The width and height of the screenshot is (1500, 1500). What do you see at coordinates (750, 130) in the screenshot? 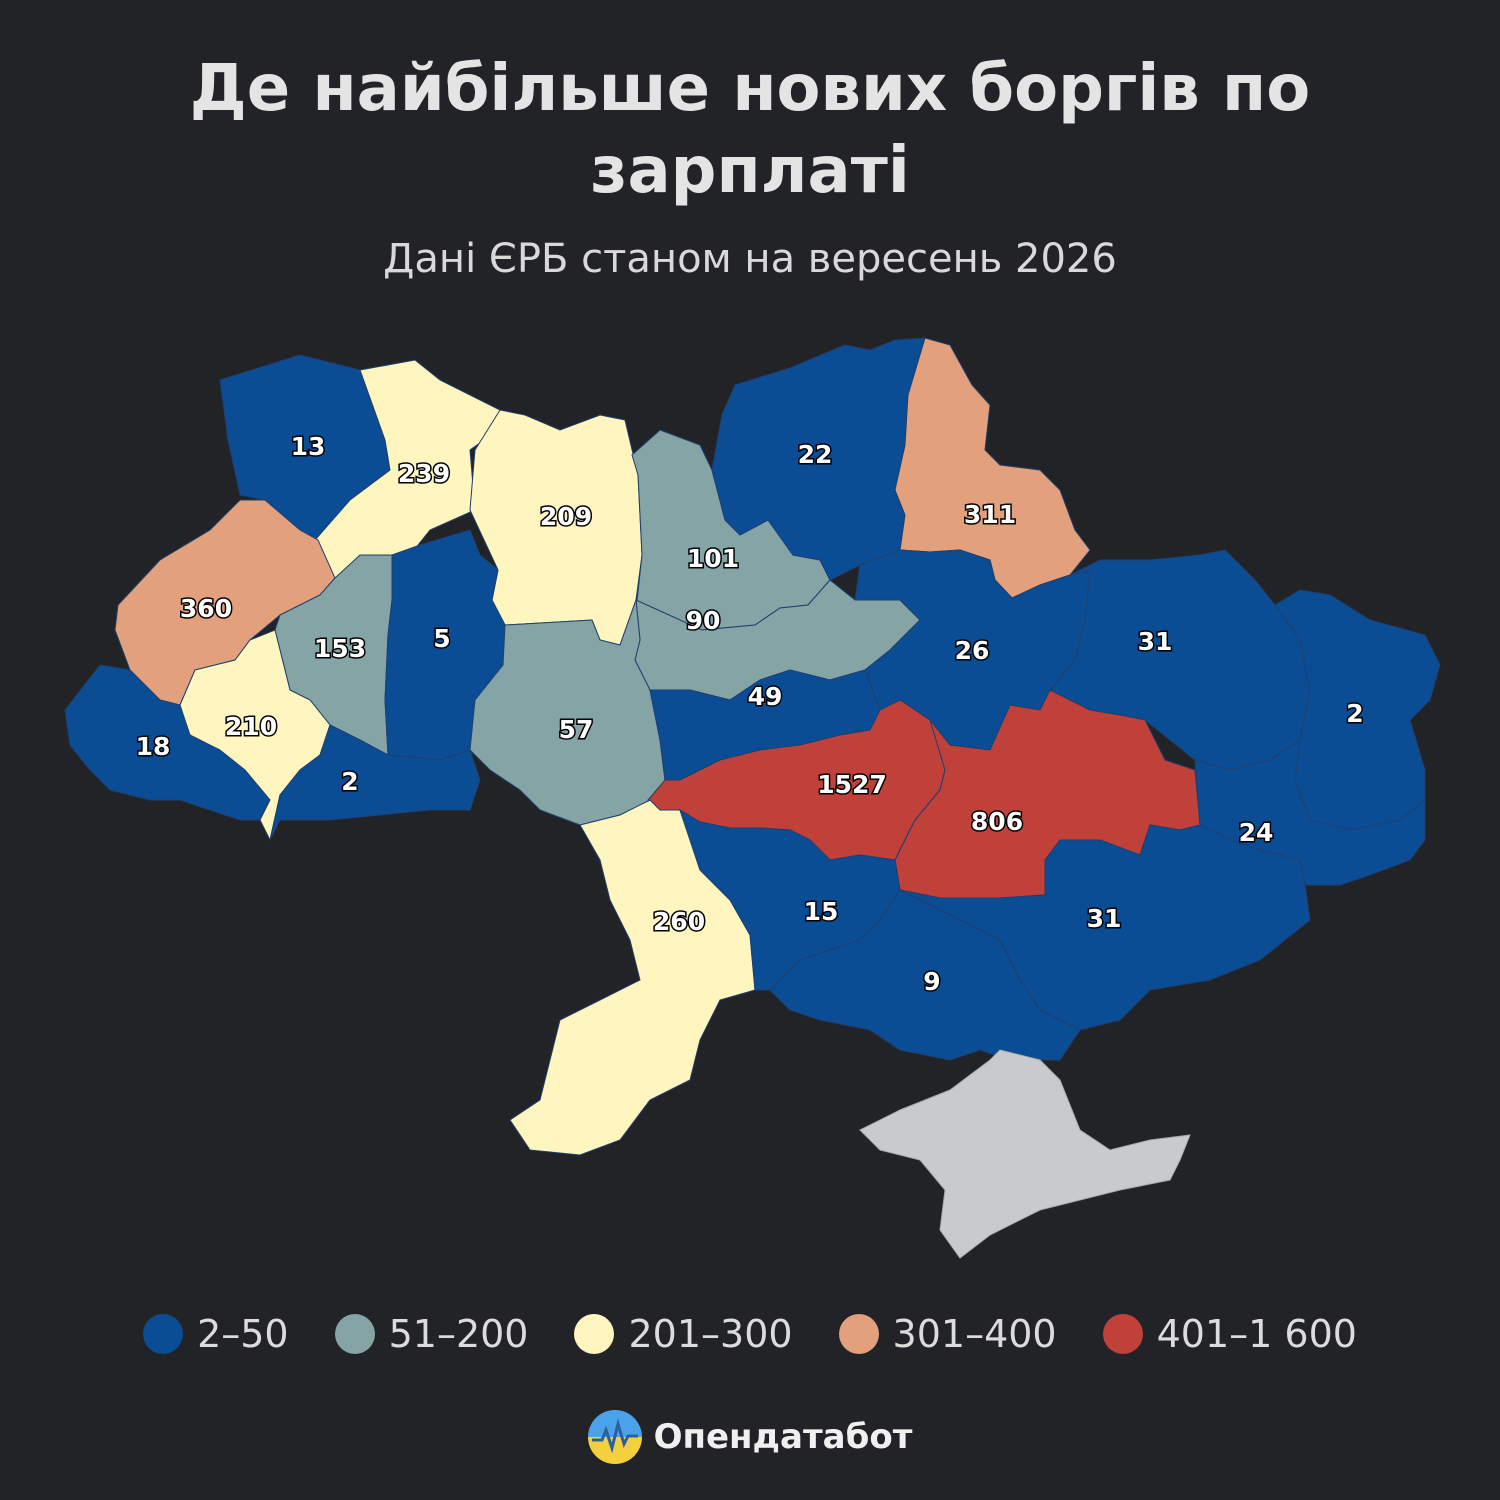
I see `page-title: Де найбільше нових боргів по зарплаті` at bounding box center [750, 130].